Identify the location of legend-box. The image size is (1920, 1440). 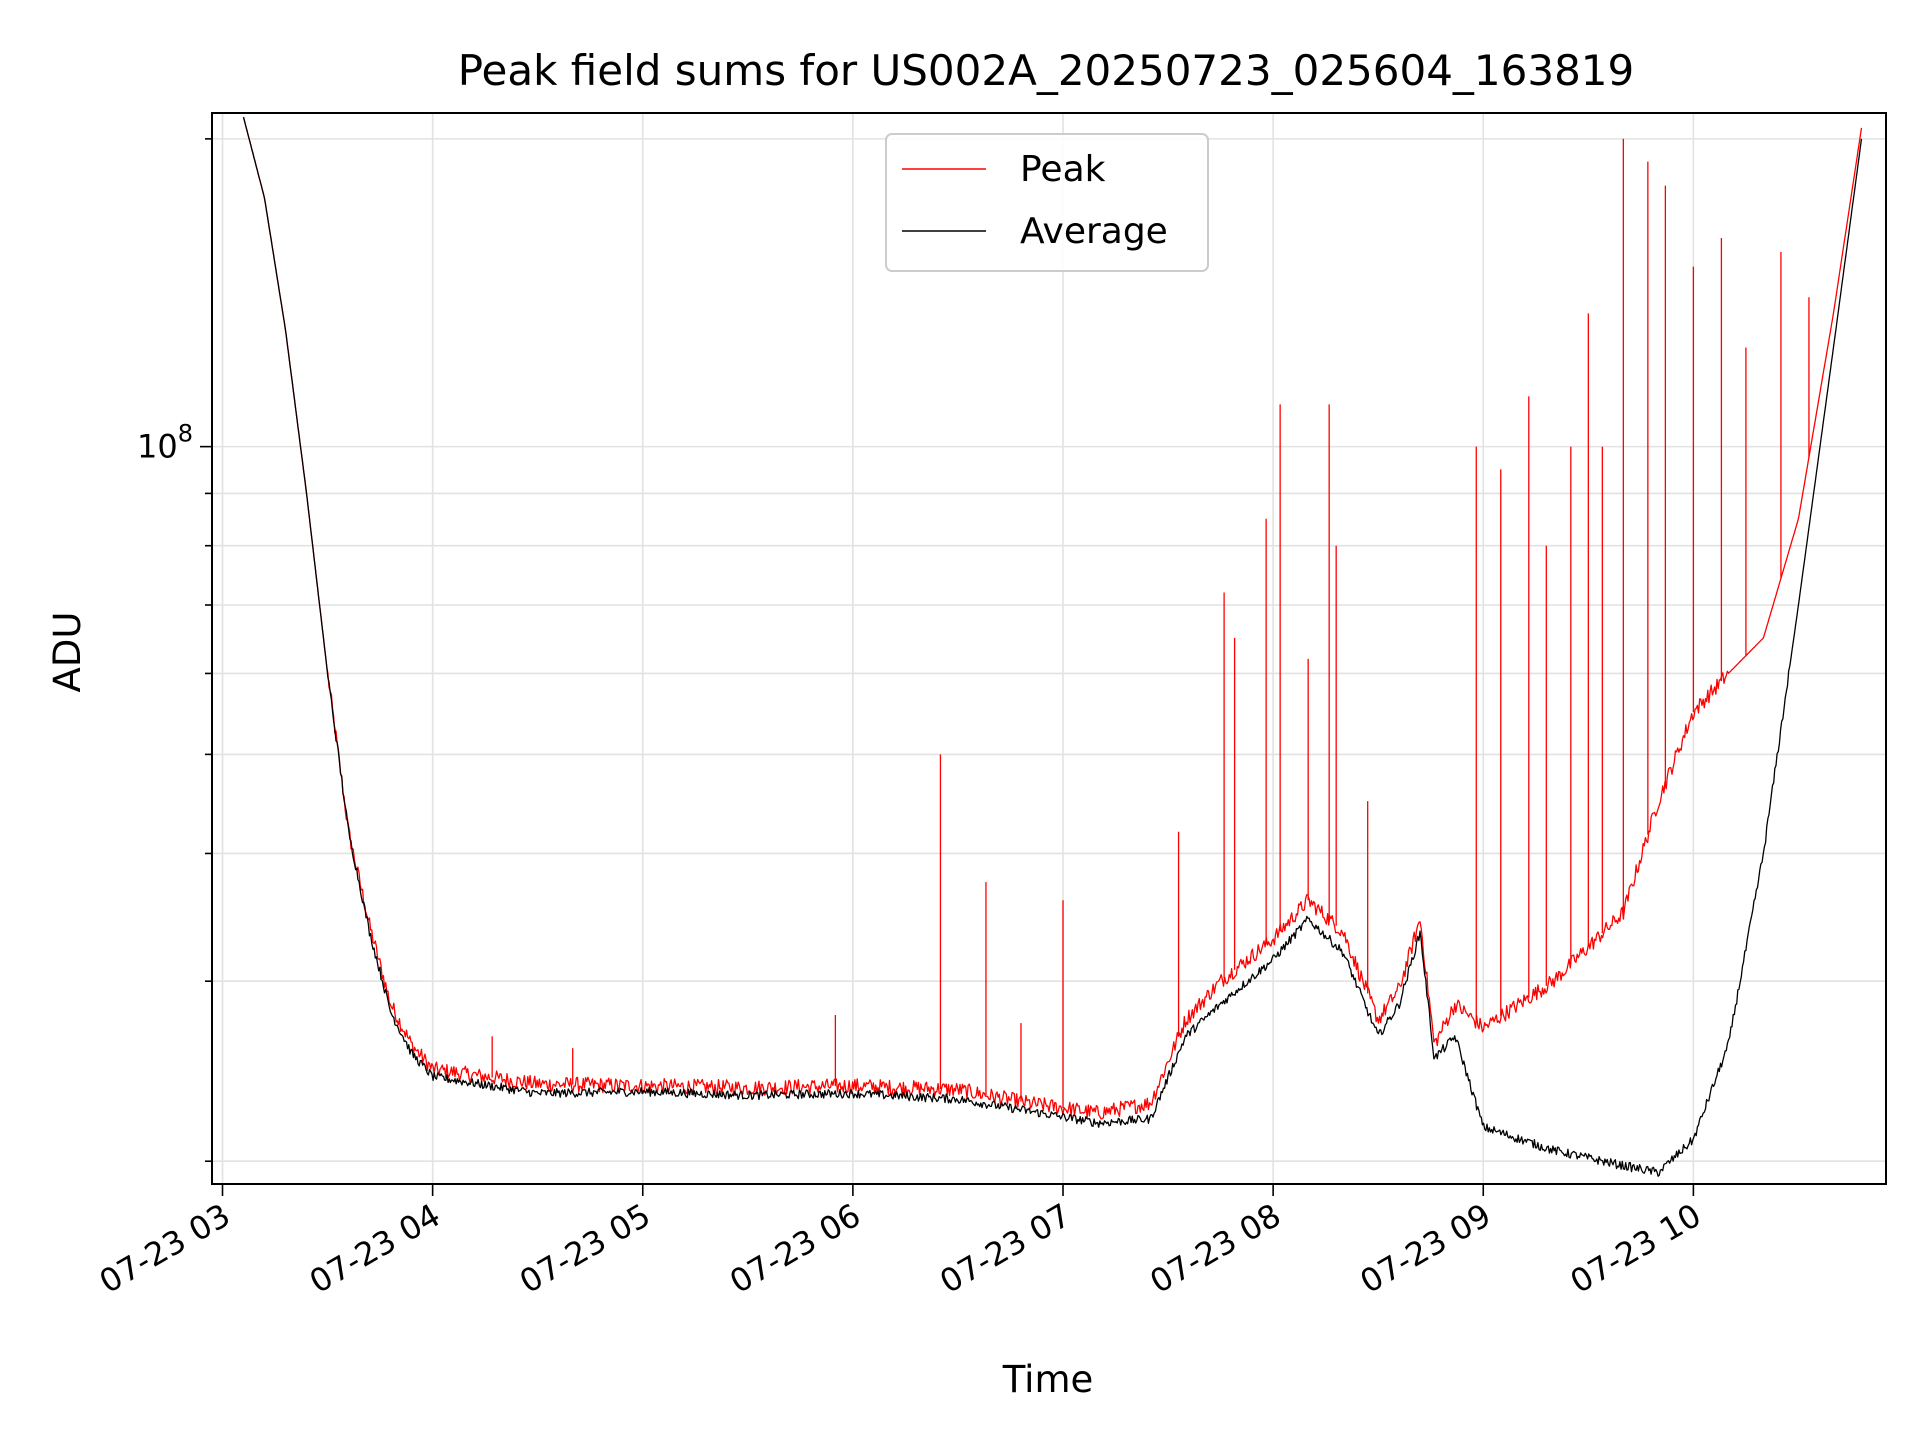
(1047, 202).